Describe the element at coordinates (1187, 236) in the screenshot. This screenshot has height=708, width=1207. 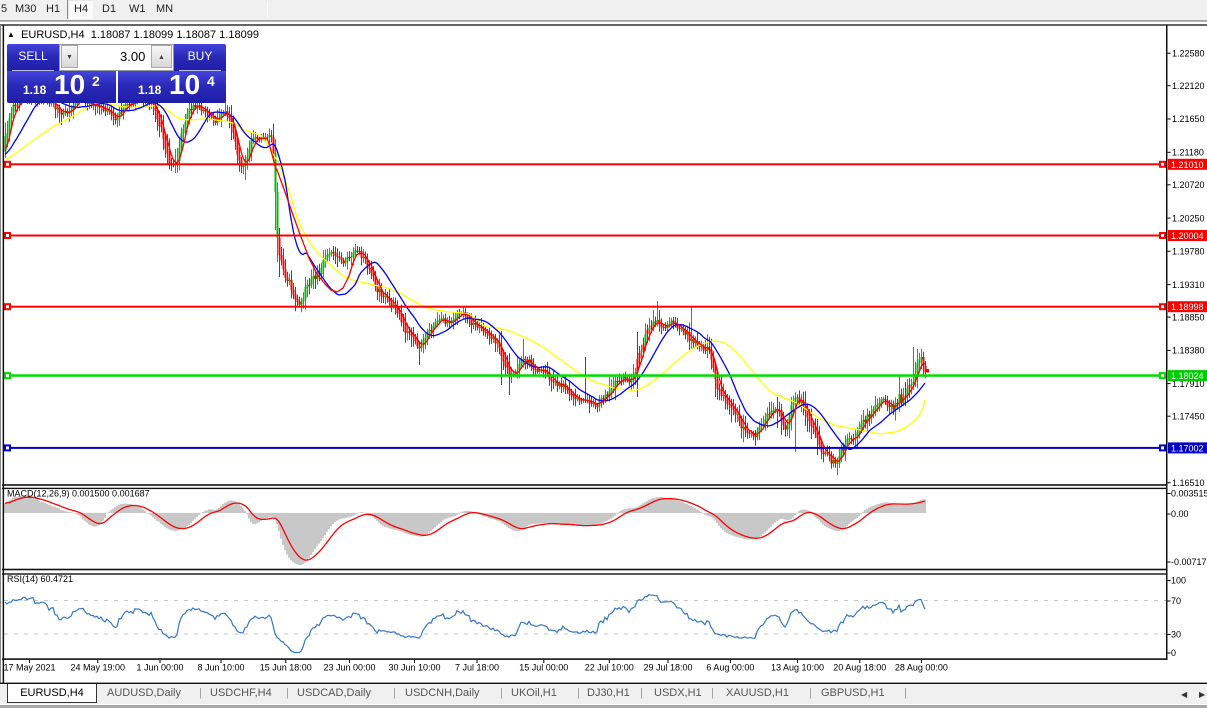
I see `svg-text: 1.20004` at that location.